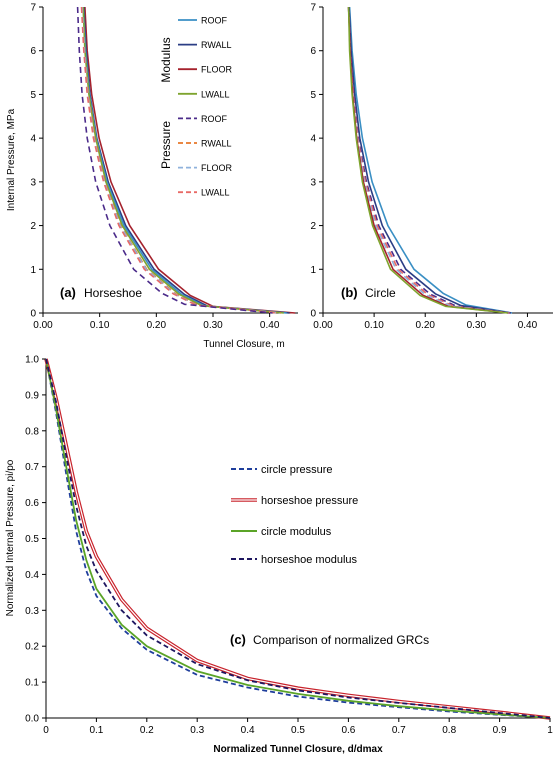  What do you see at coordinates (500, 730) in the screenshot?
I see `x-tick-label: 0.9` at bounding box center [500, 730].